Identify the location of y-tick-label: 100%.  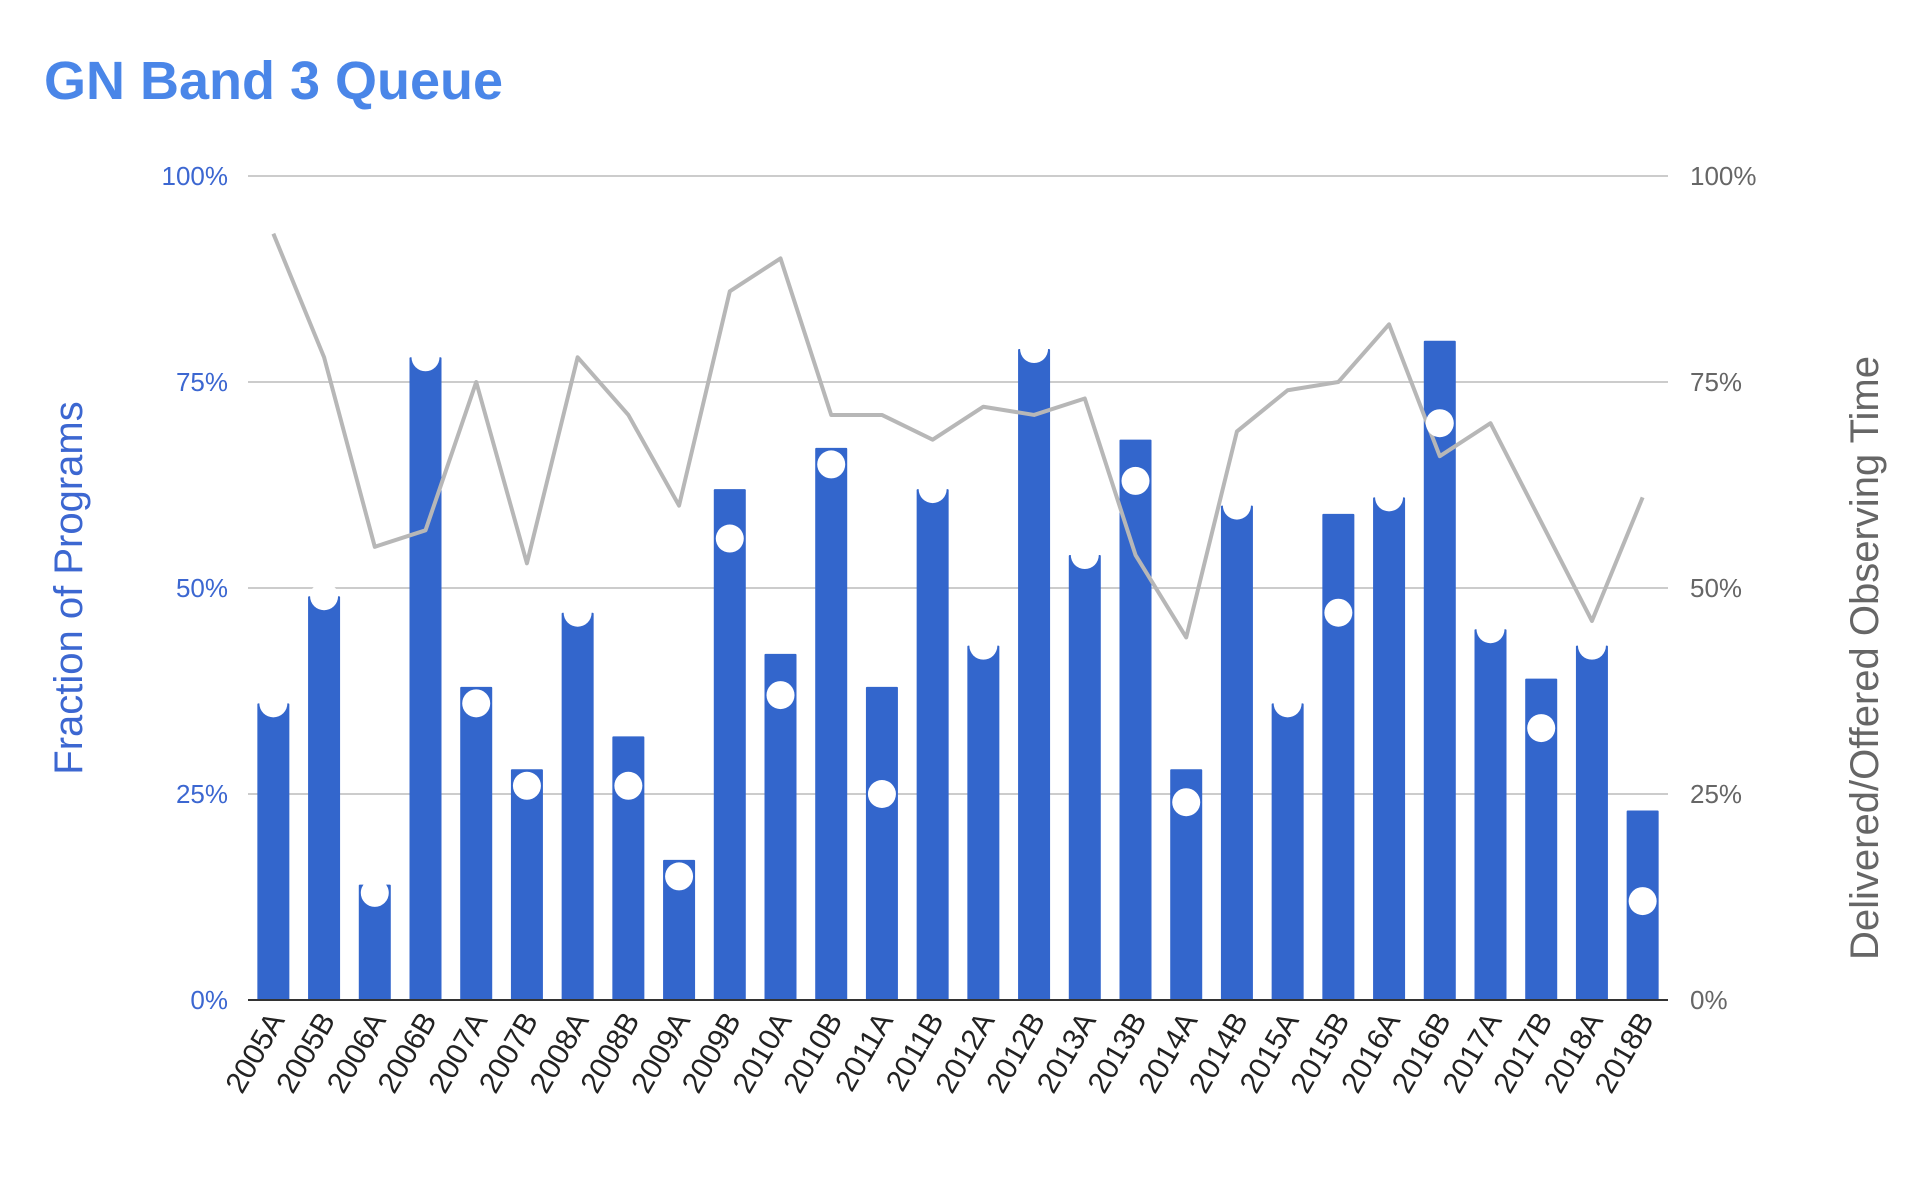
(195, 176).